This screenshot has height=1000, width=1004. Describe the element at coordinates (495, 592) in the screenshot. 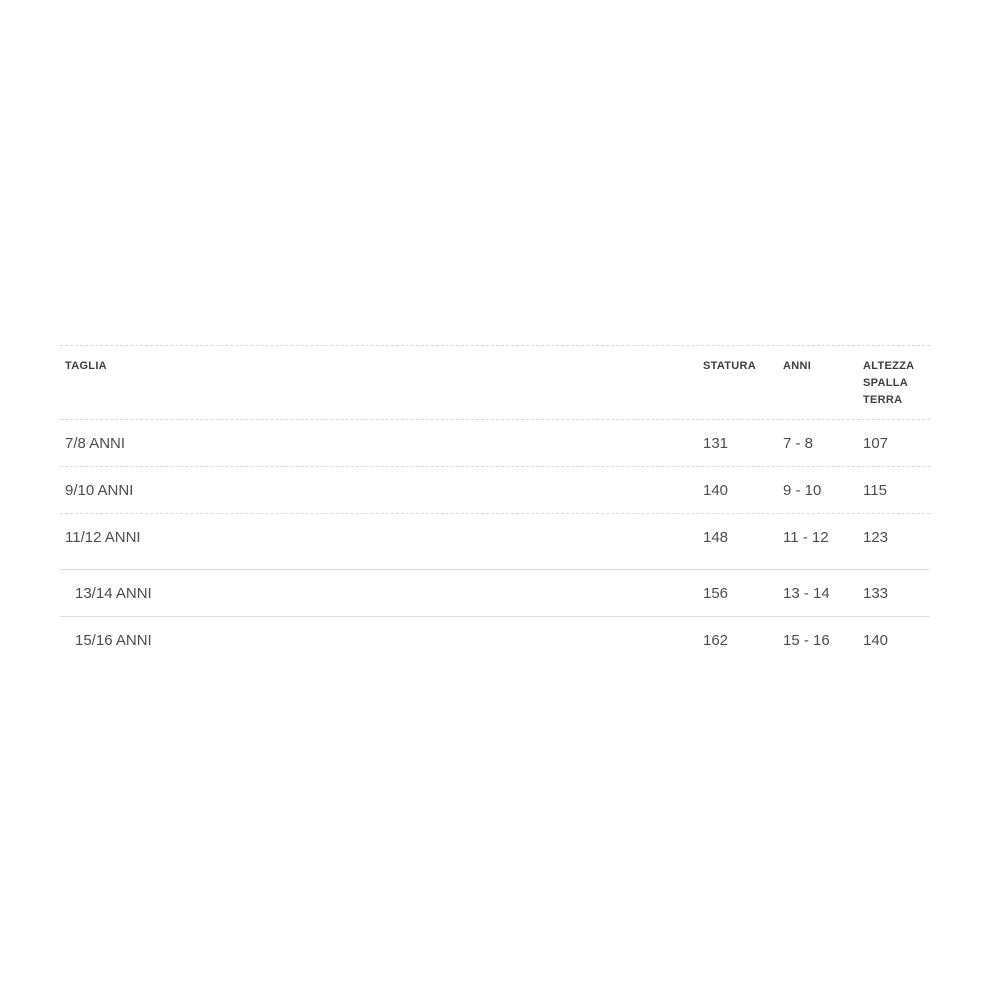

I see `table-row: 13/14 ANNI 156 13 - 14 133` at that location.